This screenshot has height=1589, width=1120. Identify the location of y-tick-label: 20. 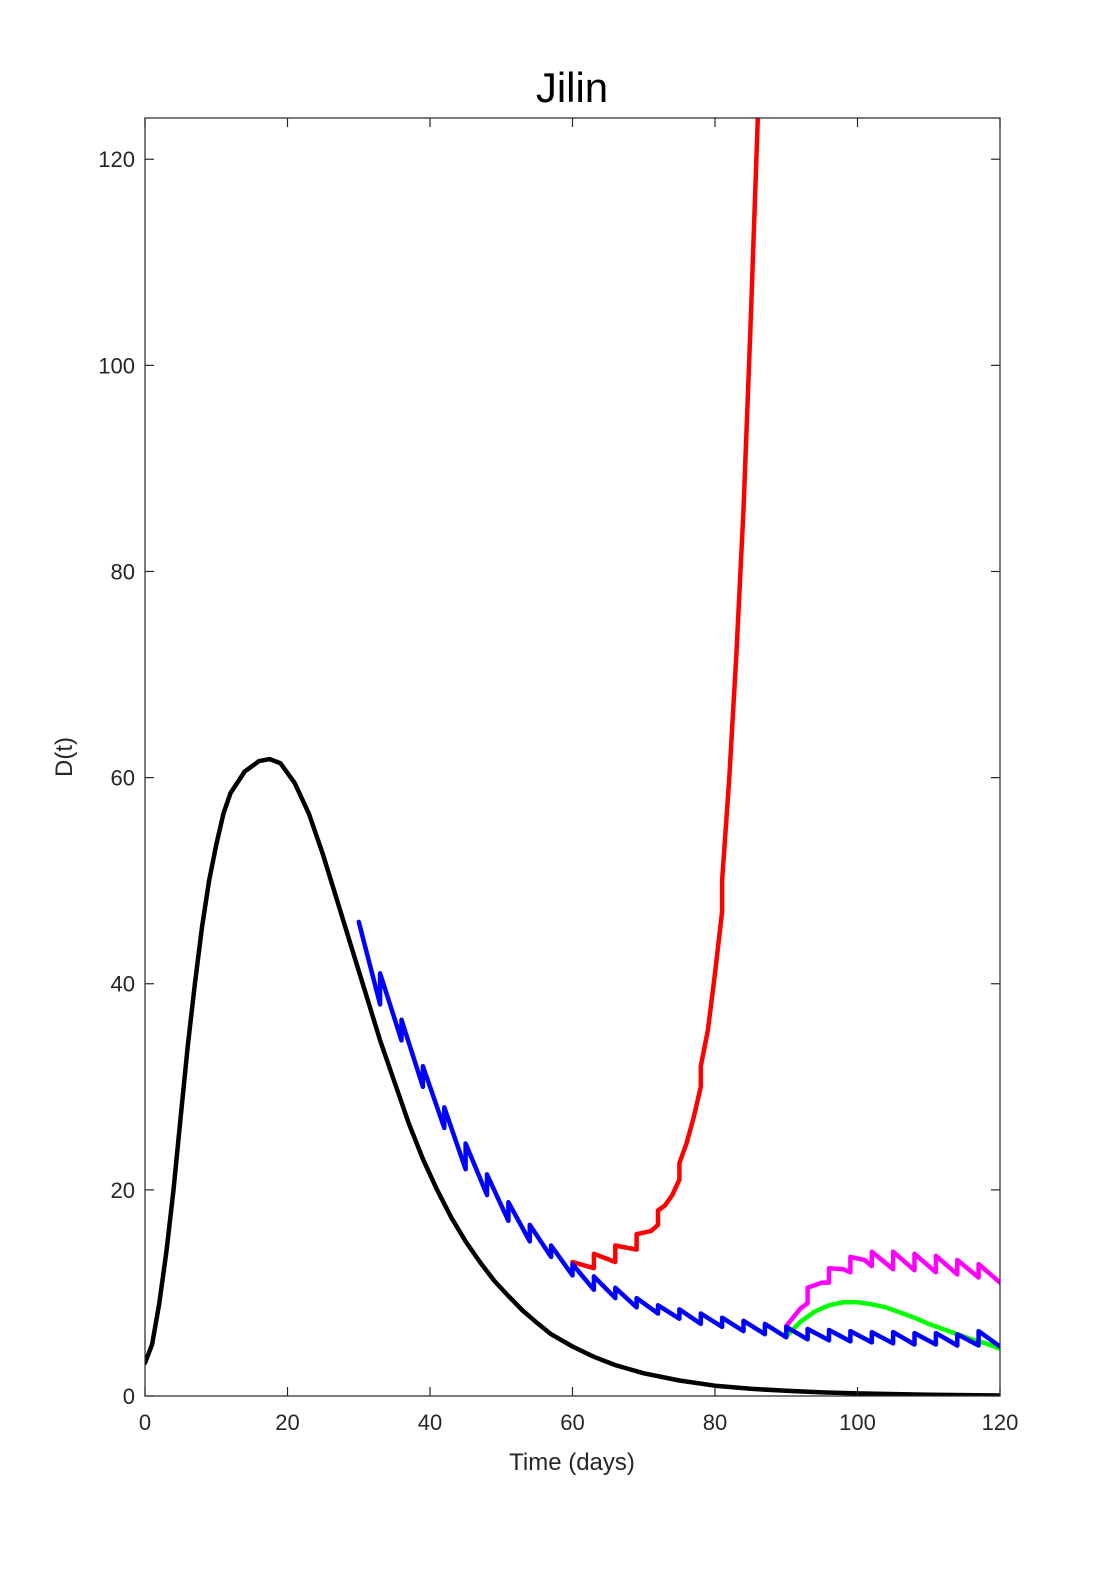
(123, 1190).